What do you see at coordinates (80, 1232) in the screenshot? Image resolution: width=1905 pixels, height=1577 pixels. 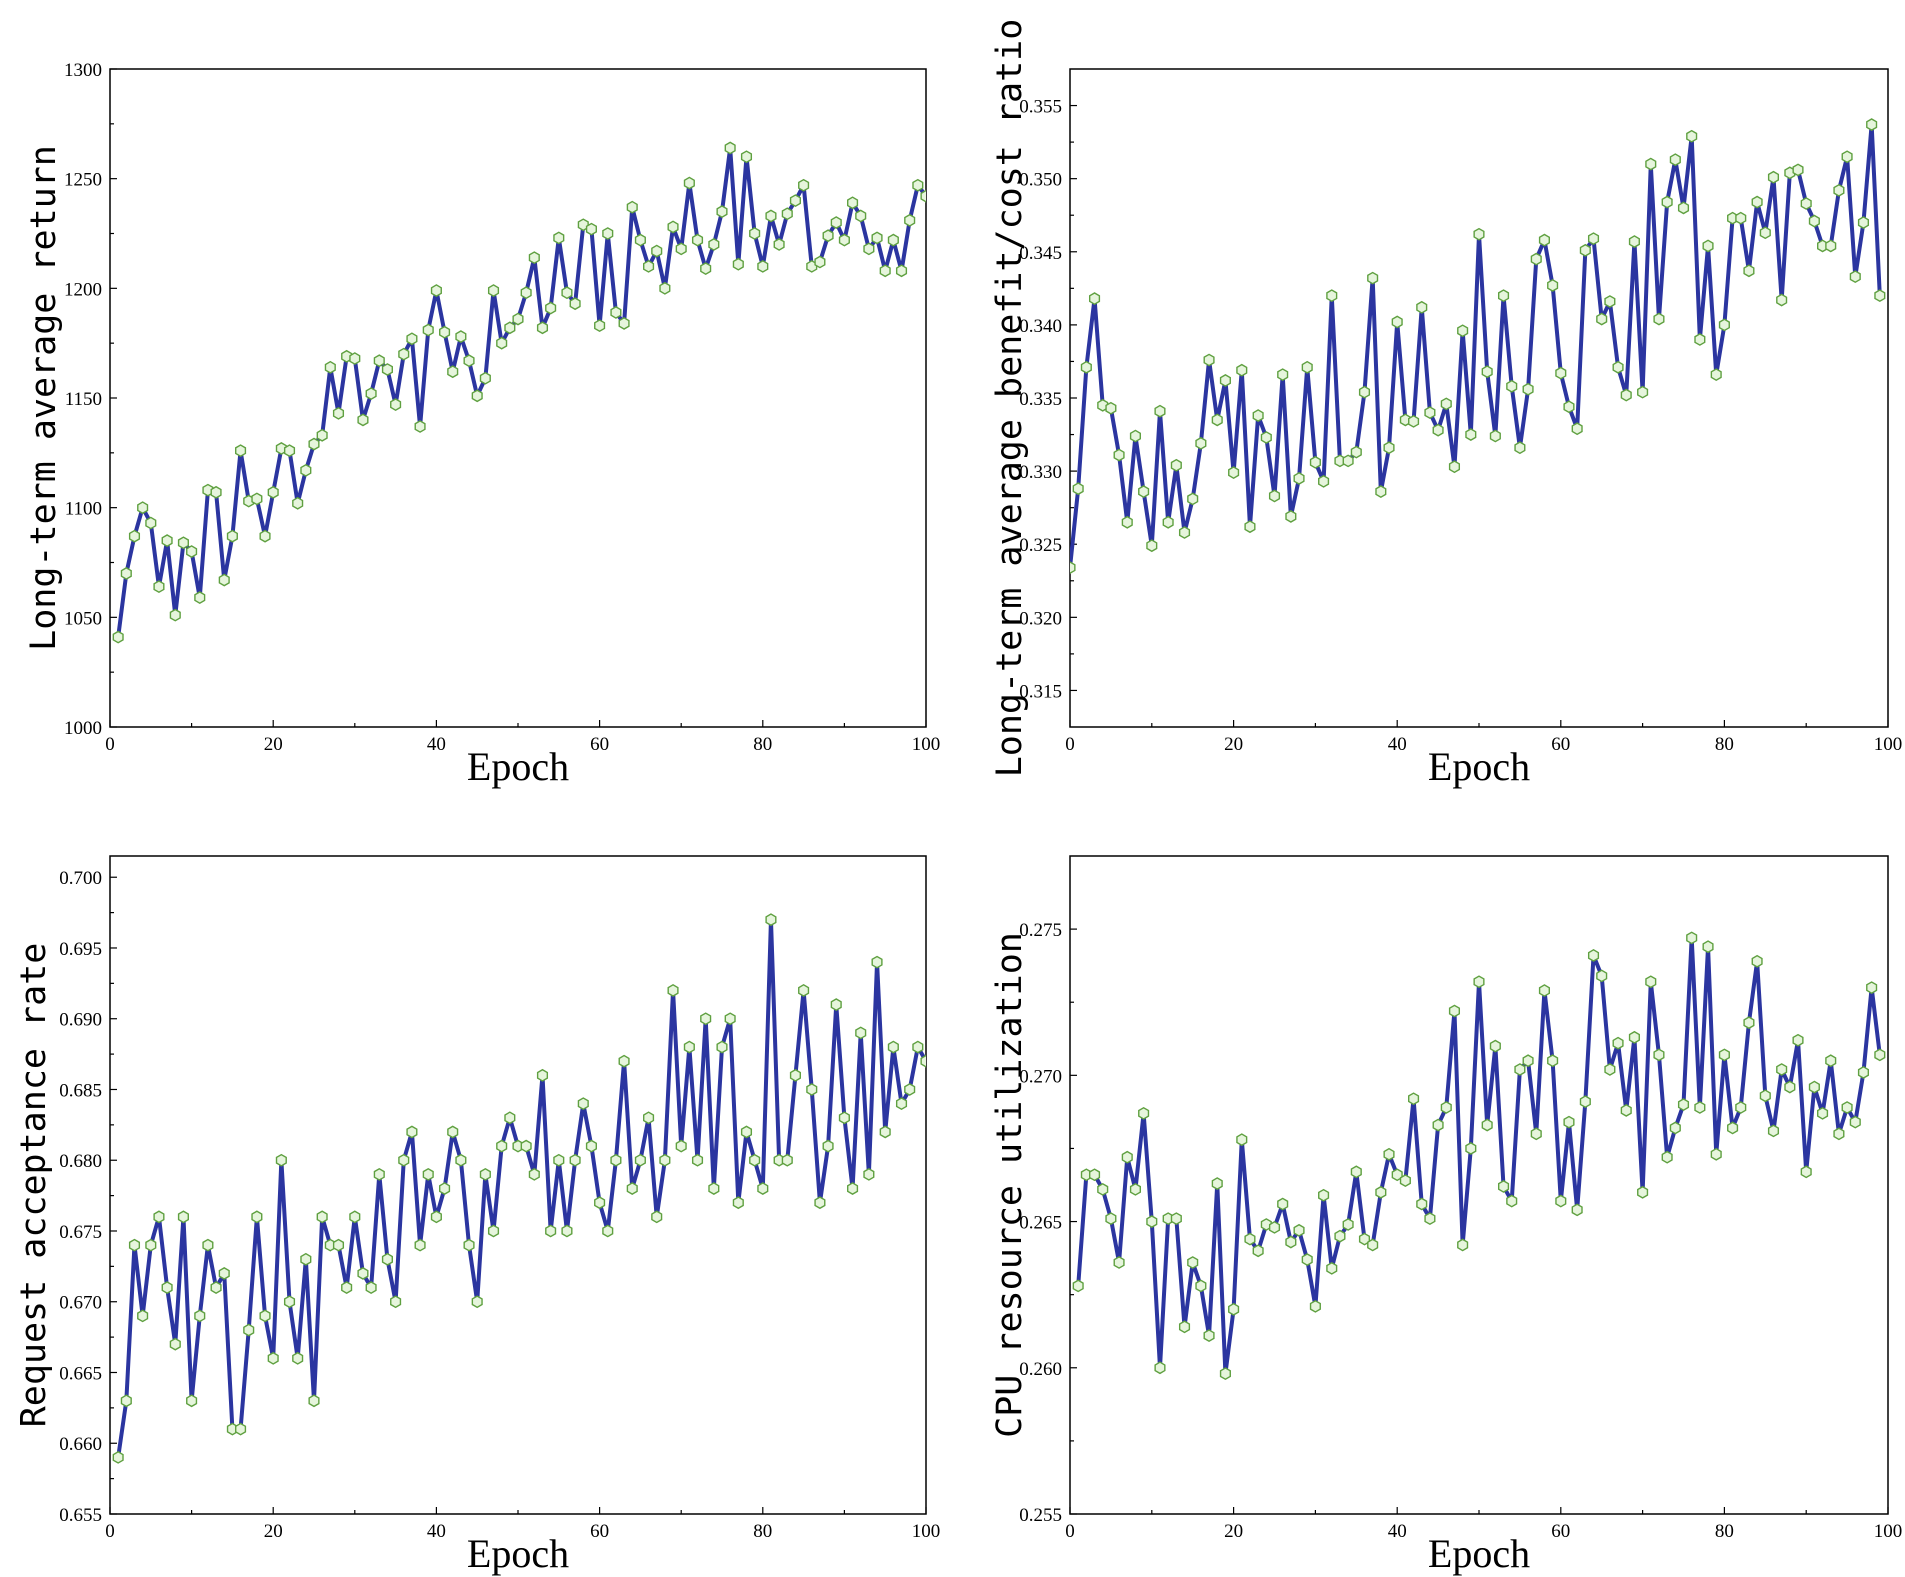 I see `y-tick-label: 0.675` at bounding box center [80, 1232].